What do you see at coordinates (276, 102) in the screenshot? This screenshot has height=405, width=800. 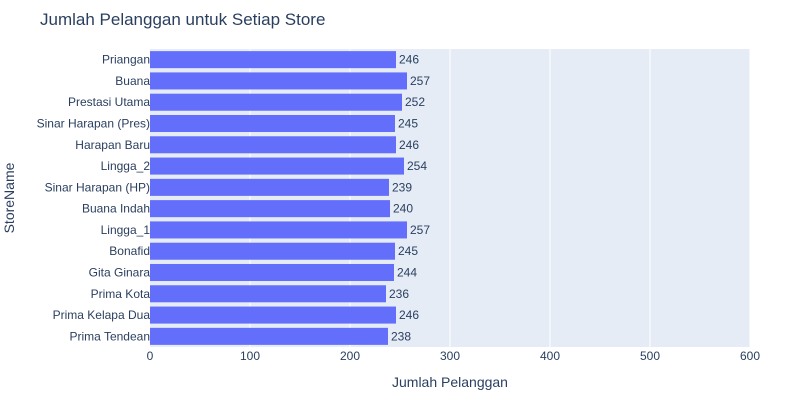 I see `bar-prestasi-utama` at bounding box center [276, 102].